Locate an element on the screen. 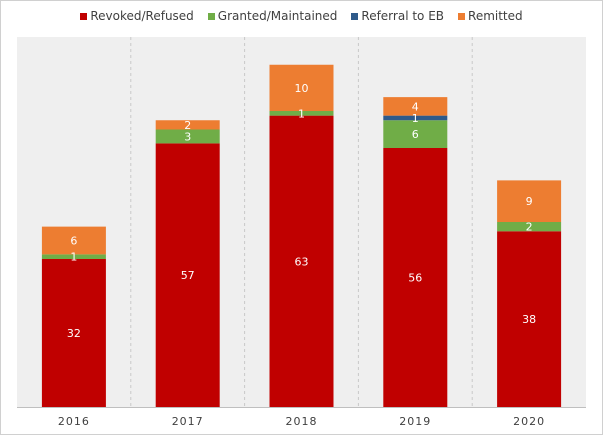 The height and width of the screenshot is (435, 603). data-label-granted-maintained-2020: 2 is located at coordinates (529, 227).